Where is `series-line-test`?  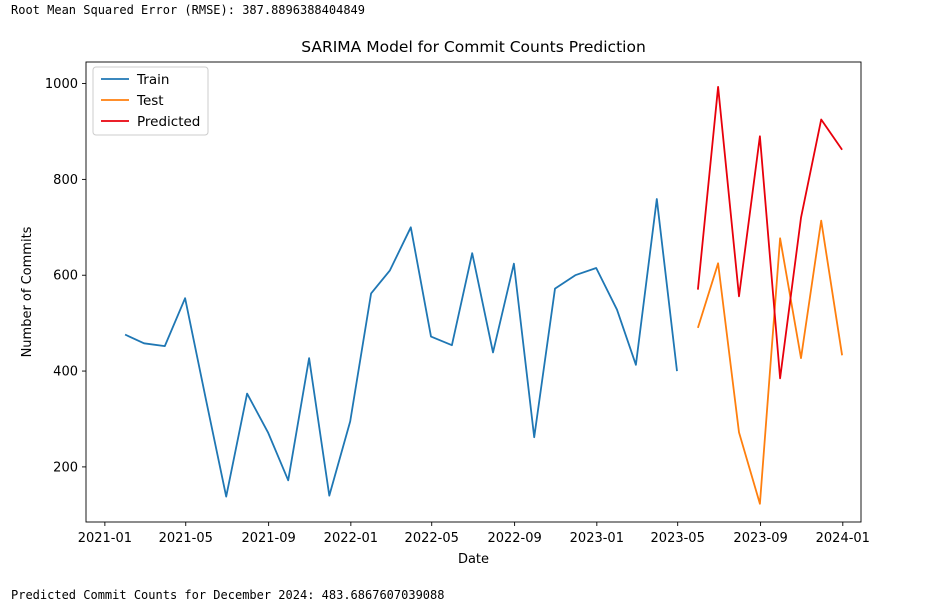 series-line-test is located at coordinates (770, 362).